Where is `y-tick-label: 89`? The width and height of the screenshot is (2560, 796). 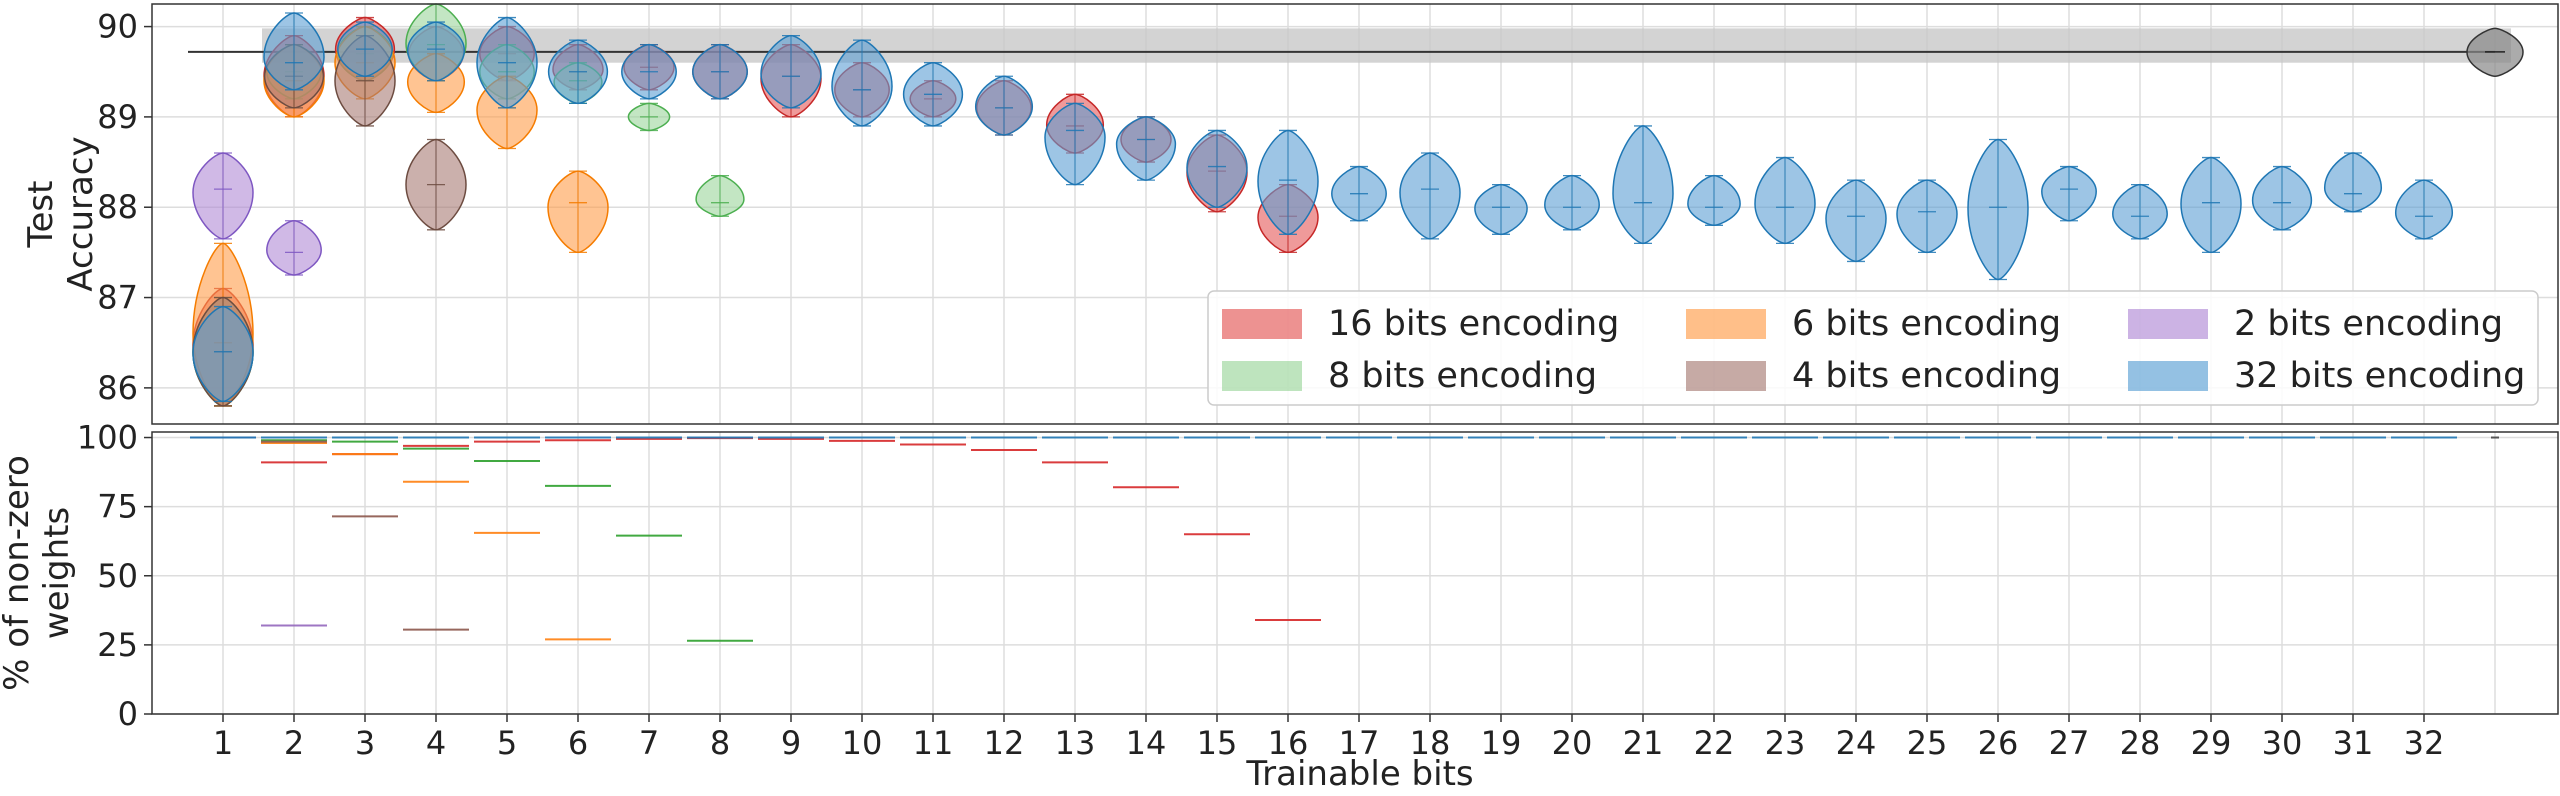 y-tick-label: 89 is located at coordinates (117, 117).